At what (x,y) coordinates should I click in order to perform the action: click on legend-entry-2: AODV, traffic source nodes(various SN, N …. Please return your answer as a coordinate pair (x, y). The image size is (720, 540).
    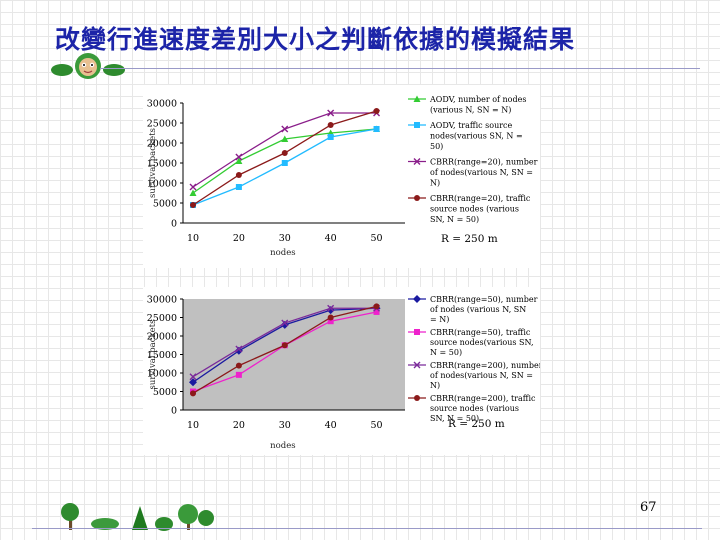
    Looking at the image, I should click on (476, 136).